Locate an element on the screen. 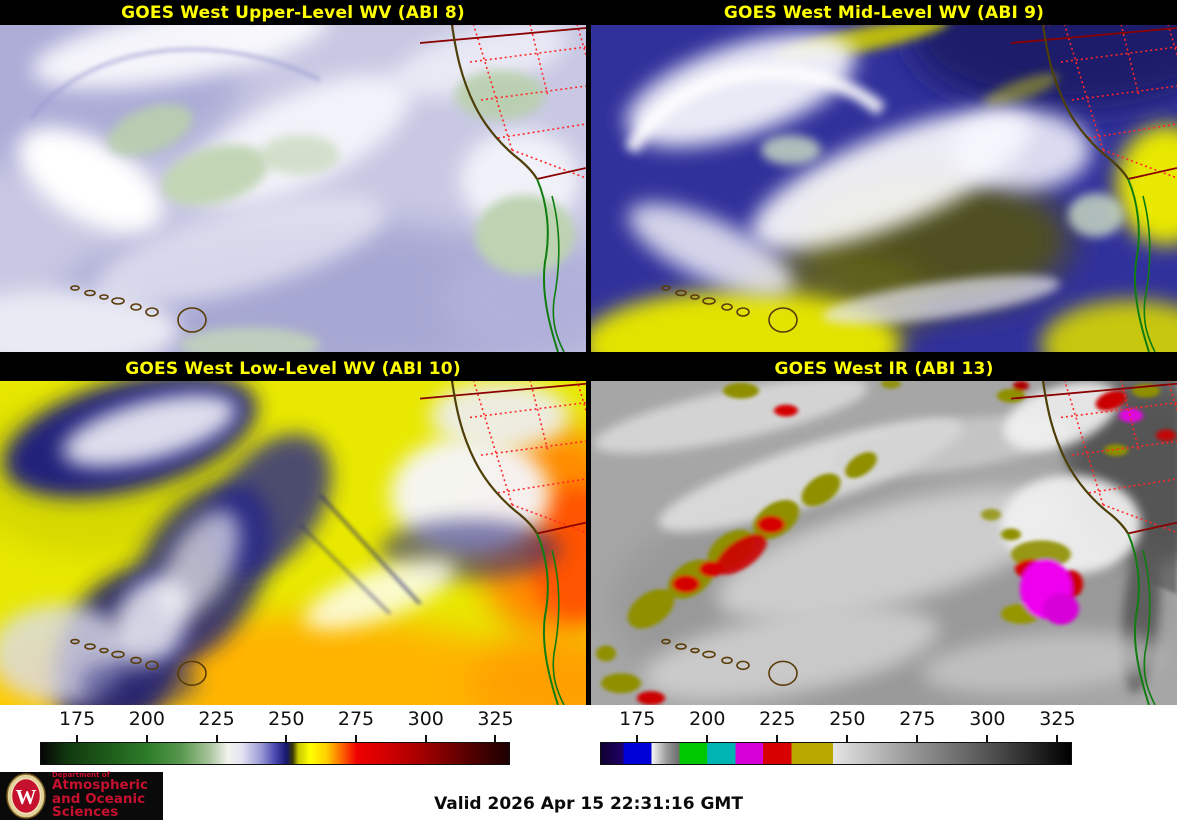 This screenshot has width=1177, height=820. ir-colorbar: 175 200 225 250 275 300 325 is located at coordinates (838, 737).